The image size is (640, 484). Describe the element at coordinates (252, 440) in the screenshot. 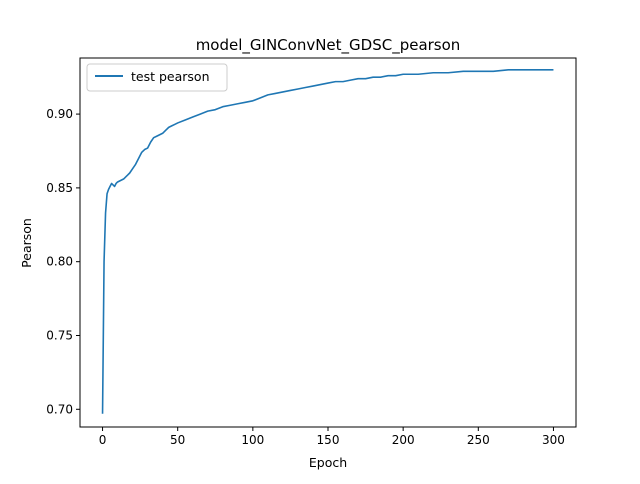

I see `x-tick-label: 100` at that location.